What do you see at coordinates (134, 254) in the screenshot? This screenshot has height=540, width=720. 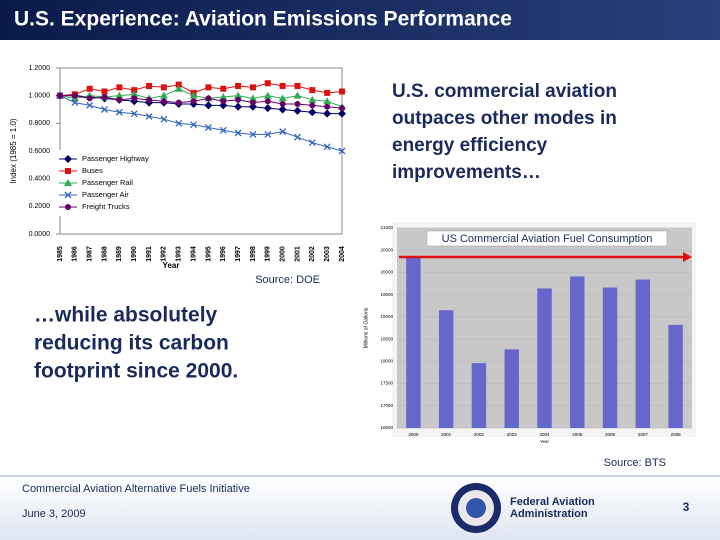 I see `x-tick-label: 1990` at bounding box center [134, 254].